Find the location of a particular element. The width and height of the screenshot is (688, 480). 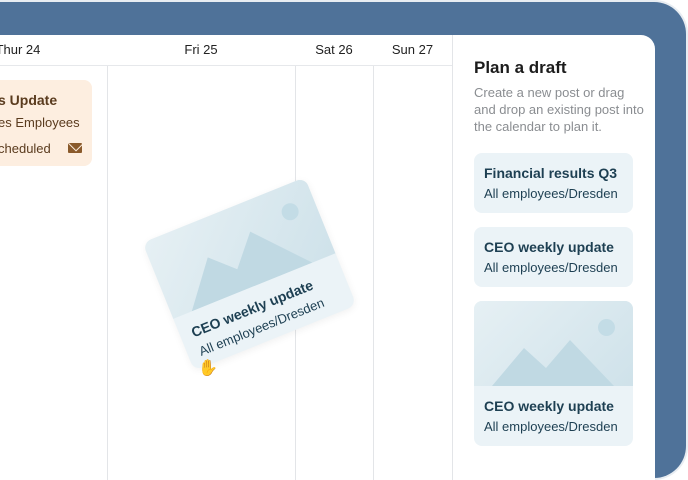

day-header-sat: Sat 26 is located at coordinates (334, 49).